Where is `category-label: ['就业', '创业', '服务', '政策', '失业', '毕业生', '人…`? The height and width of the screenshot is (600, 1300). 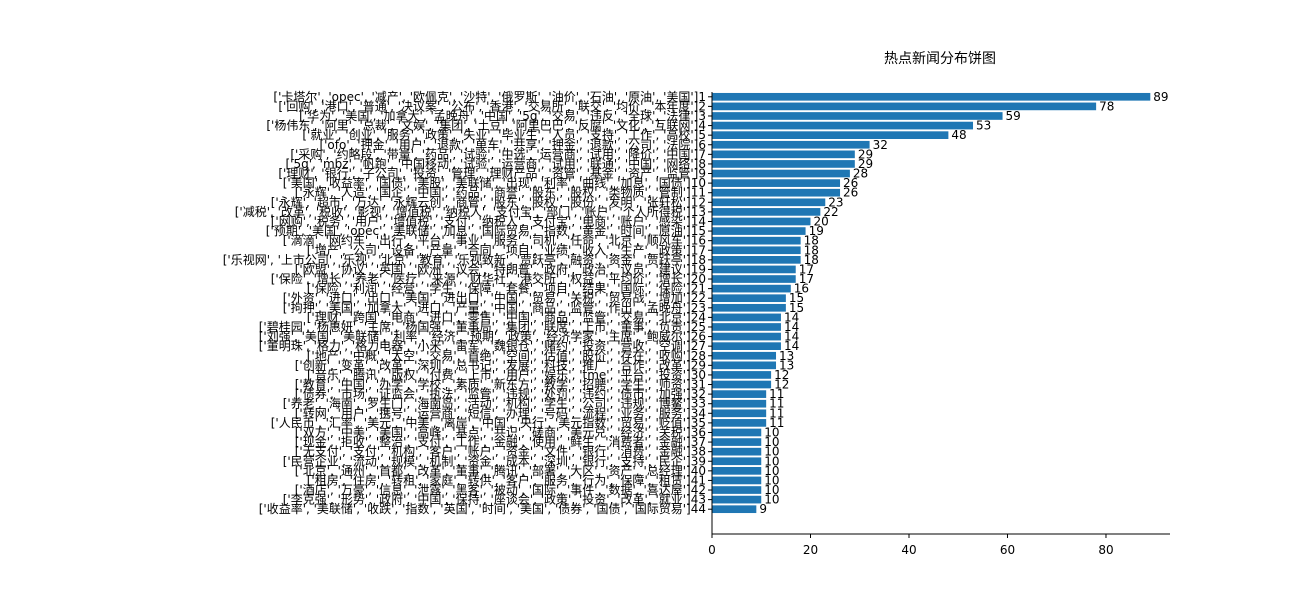
category-label: ['就业', '创业', '服务', '政策', '失业', '毕业生', '人… is located at coordinates (504, 134).